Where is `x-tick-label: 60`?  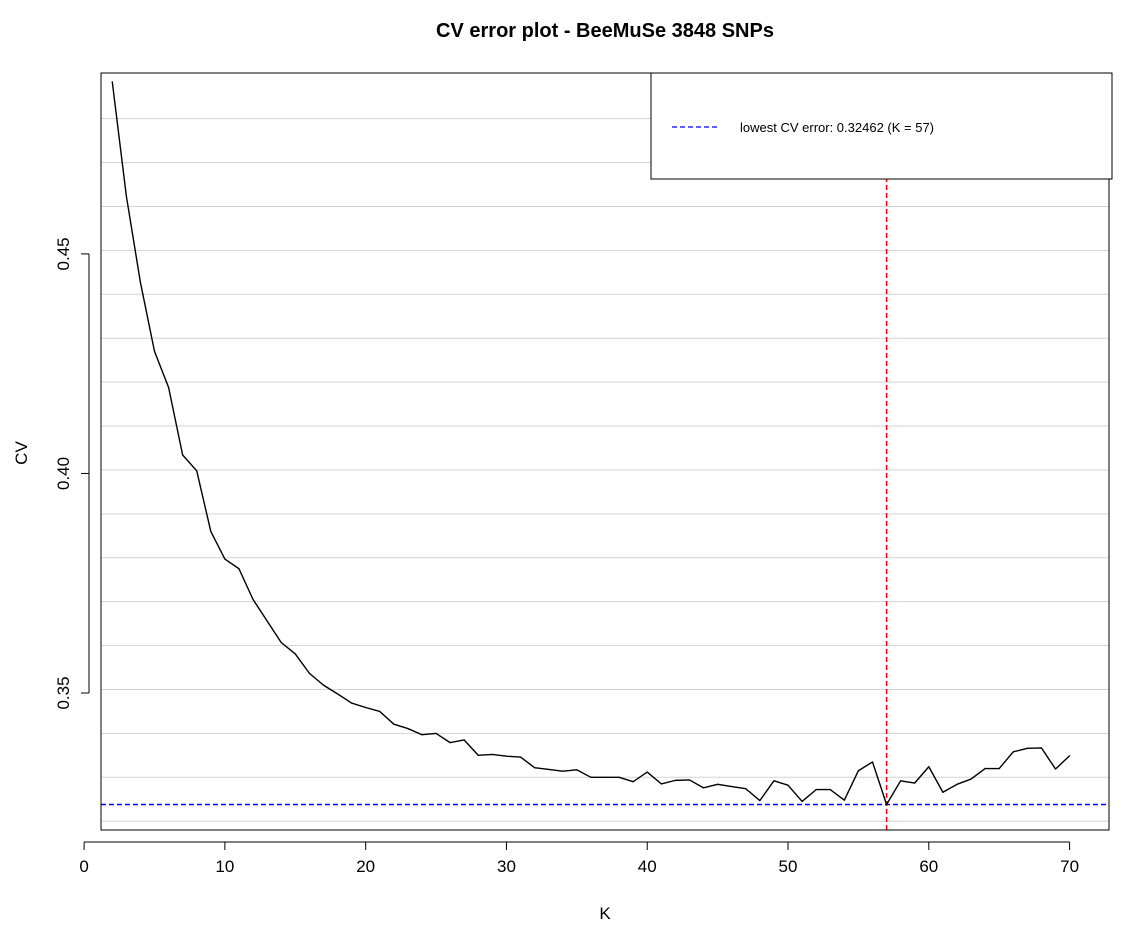 x-tick-label: 60 is located at coordinates (928, 866).